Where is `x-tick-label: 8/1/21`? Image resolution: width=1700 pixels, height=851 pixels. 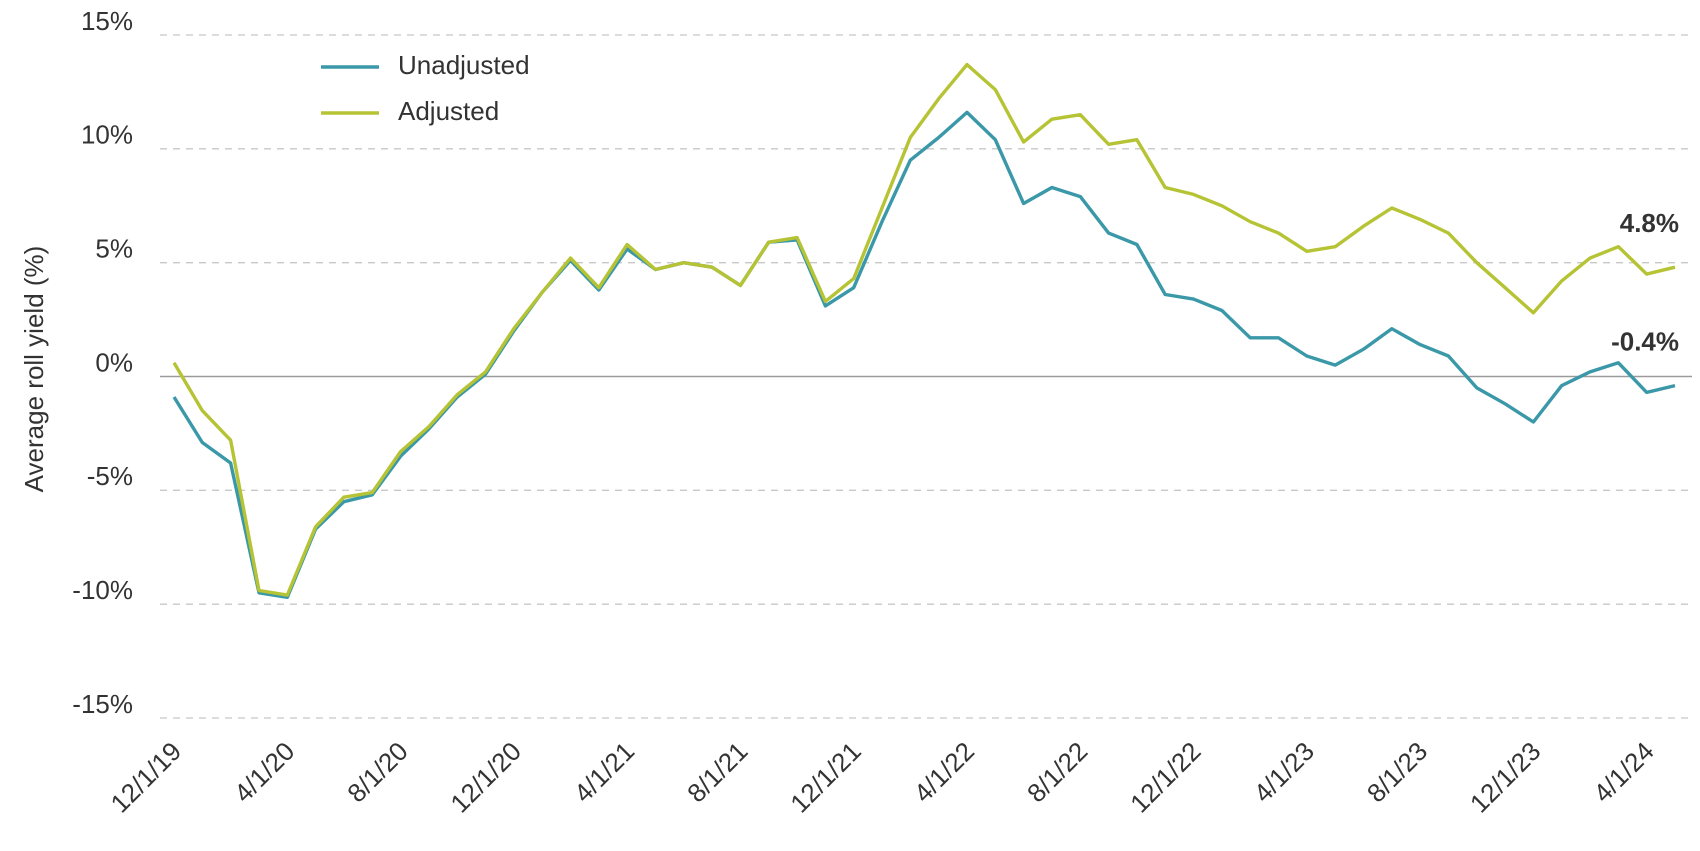 x-tick-label: 8/1/21 is located at coordinates (717, 772).